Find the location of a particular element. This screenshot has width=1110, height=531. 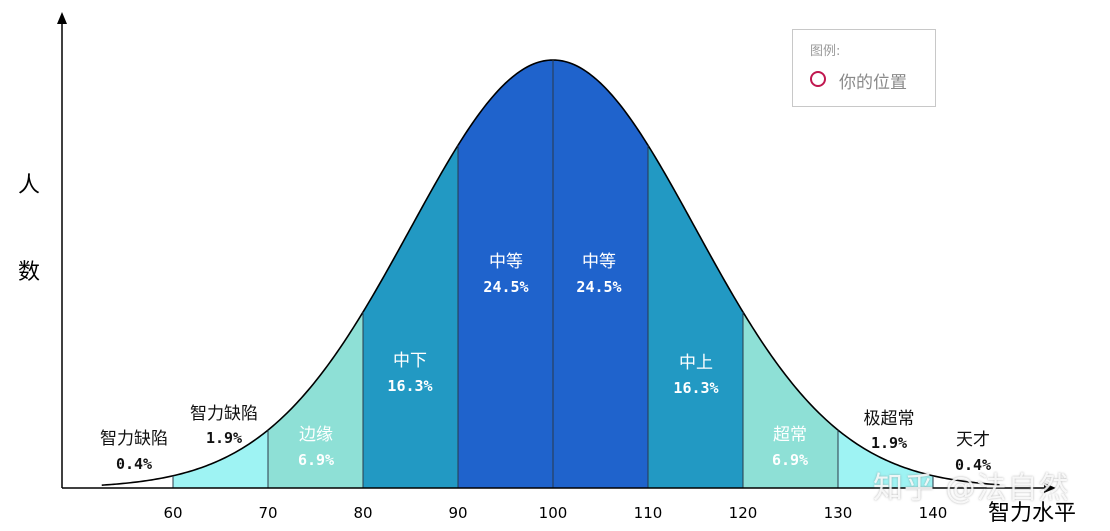

legend: 图例: 你的位置 is located at coordinates (864, 68).